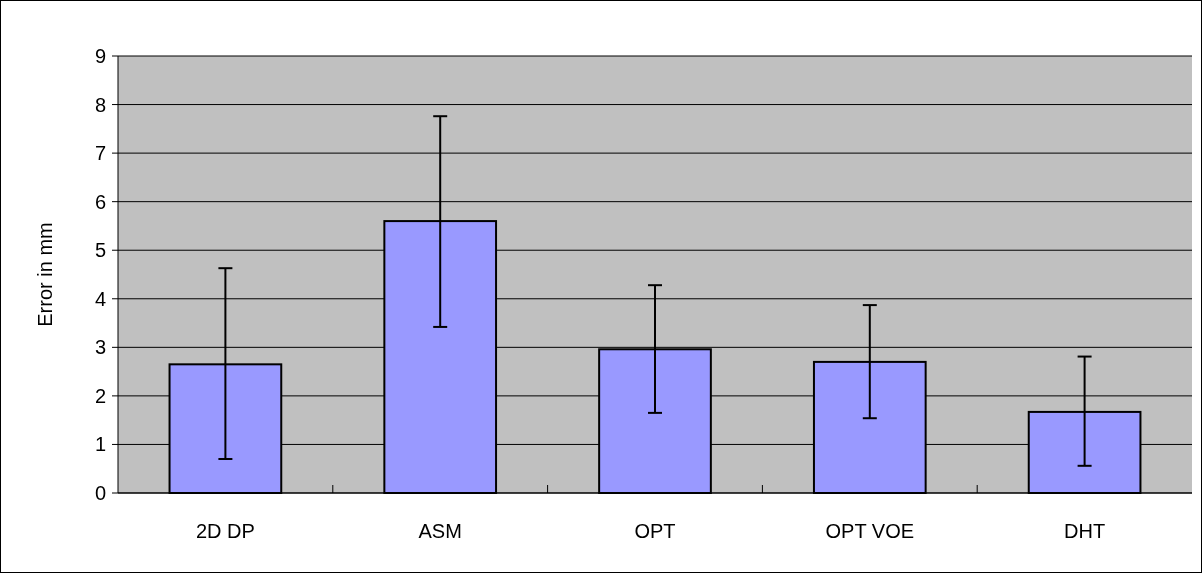 The width and height of the screenshot is (1202, 573). Describe the element at coordinates (870, 531) in the screenshot. I see `x-tick-label: OPT VOE` at that location.